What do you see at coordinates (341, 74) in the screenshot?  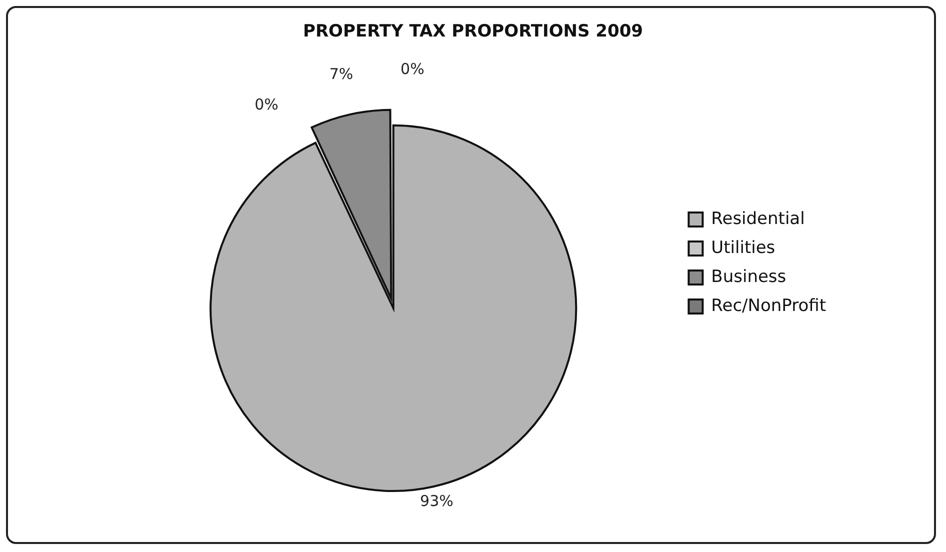 I see `data-label: 7%` at bounding box center [341, 74].